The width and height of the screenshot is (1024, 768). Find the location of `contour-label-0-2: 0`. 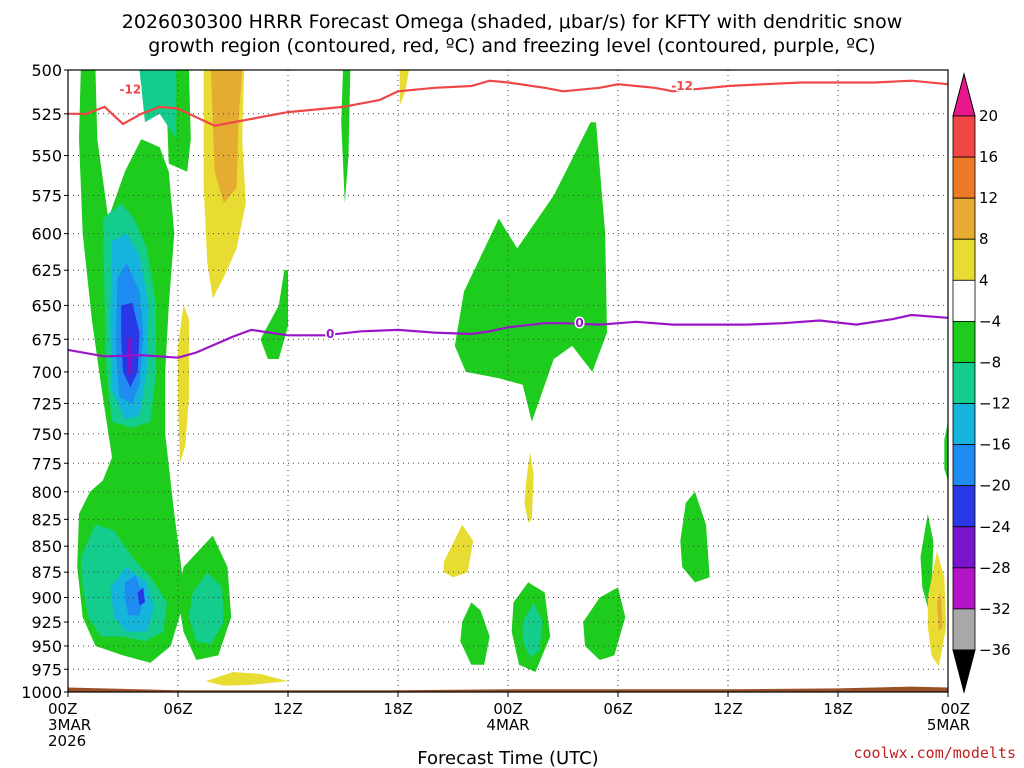

contour-label-0-2: 0 is located at coordinates (579, 323).